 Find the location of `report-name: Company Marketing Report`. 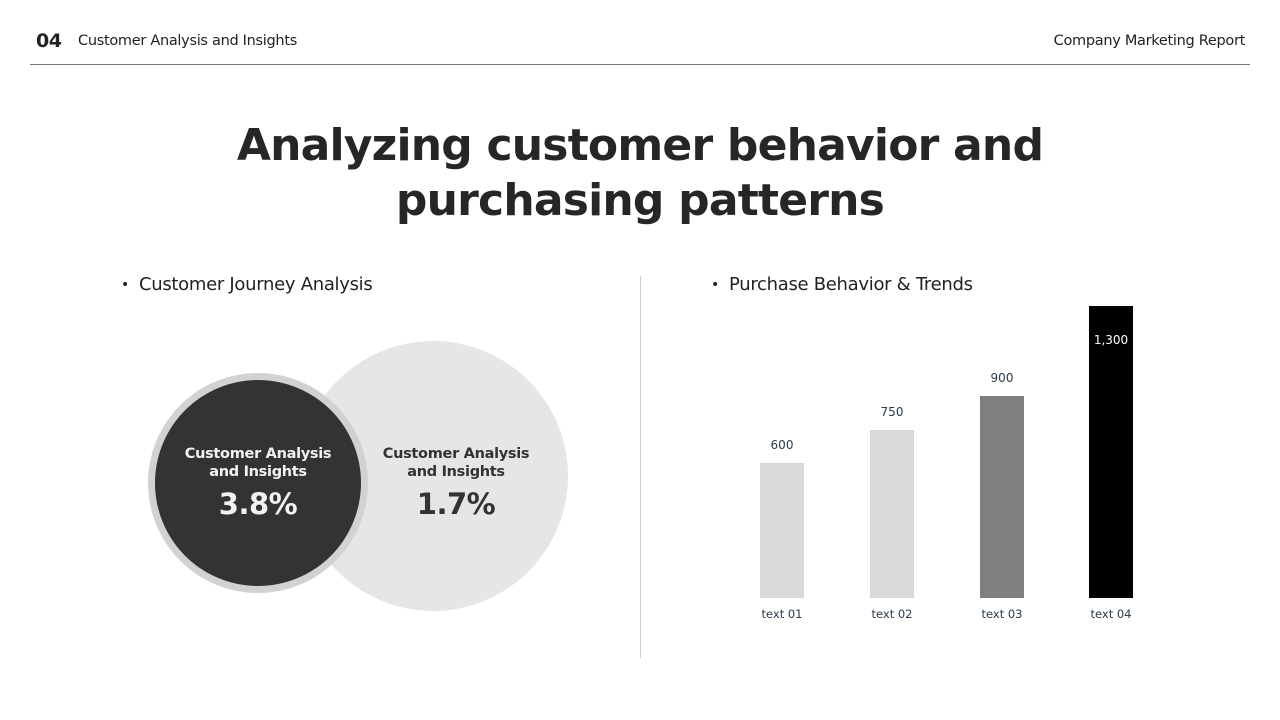

report-name: Company Marketing Report is located at coordinates (1149, 41).